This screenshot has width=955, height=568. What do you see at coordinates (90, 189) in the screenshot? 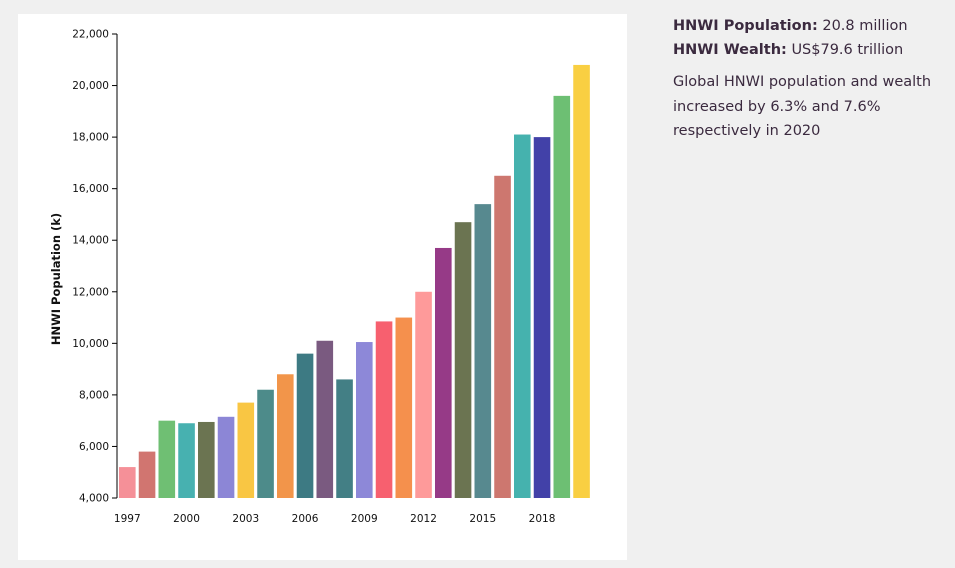
I see `y-tick-label: 16,000` at bounding box center [90, 189].